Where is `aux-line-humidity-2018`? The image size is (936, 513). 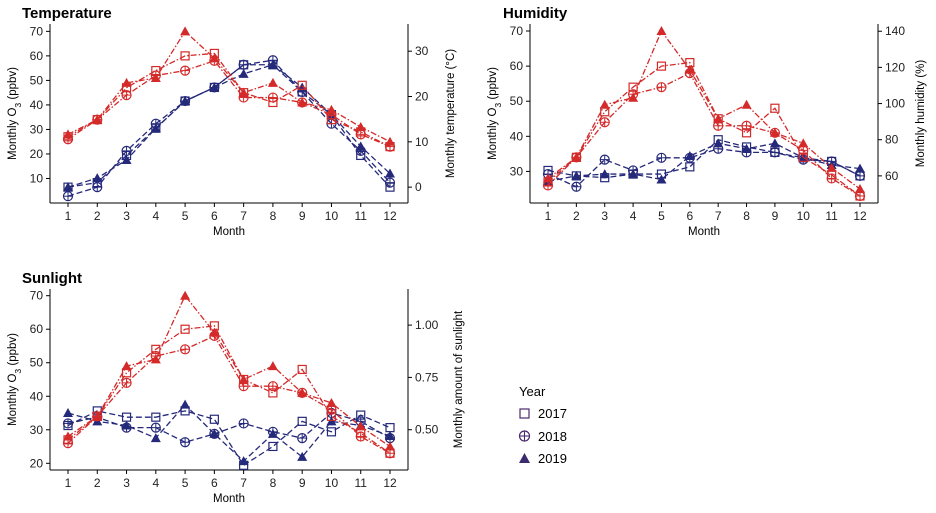
aux-line-humidity-2018 is located at coordinates (704, 168).